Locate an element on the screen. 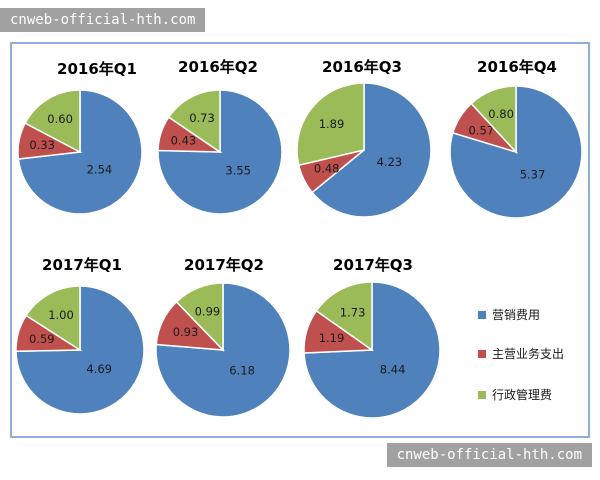  pie-5-title: 2017年Q1 is located at coordinates (82, 265).